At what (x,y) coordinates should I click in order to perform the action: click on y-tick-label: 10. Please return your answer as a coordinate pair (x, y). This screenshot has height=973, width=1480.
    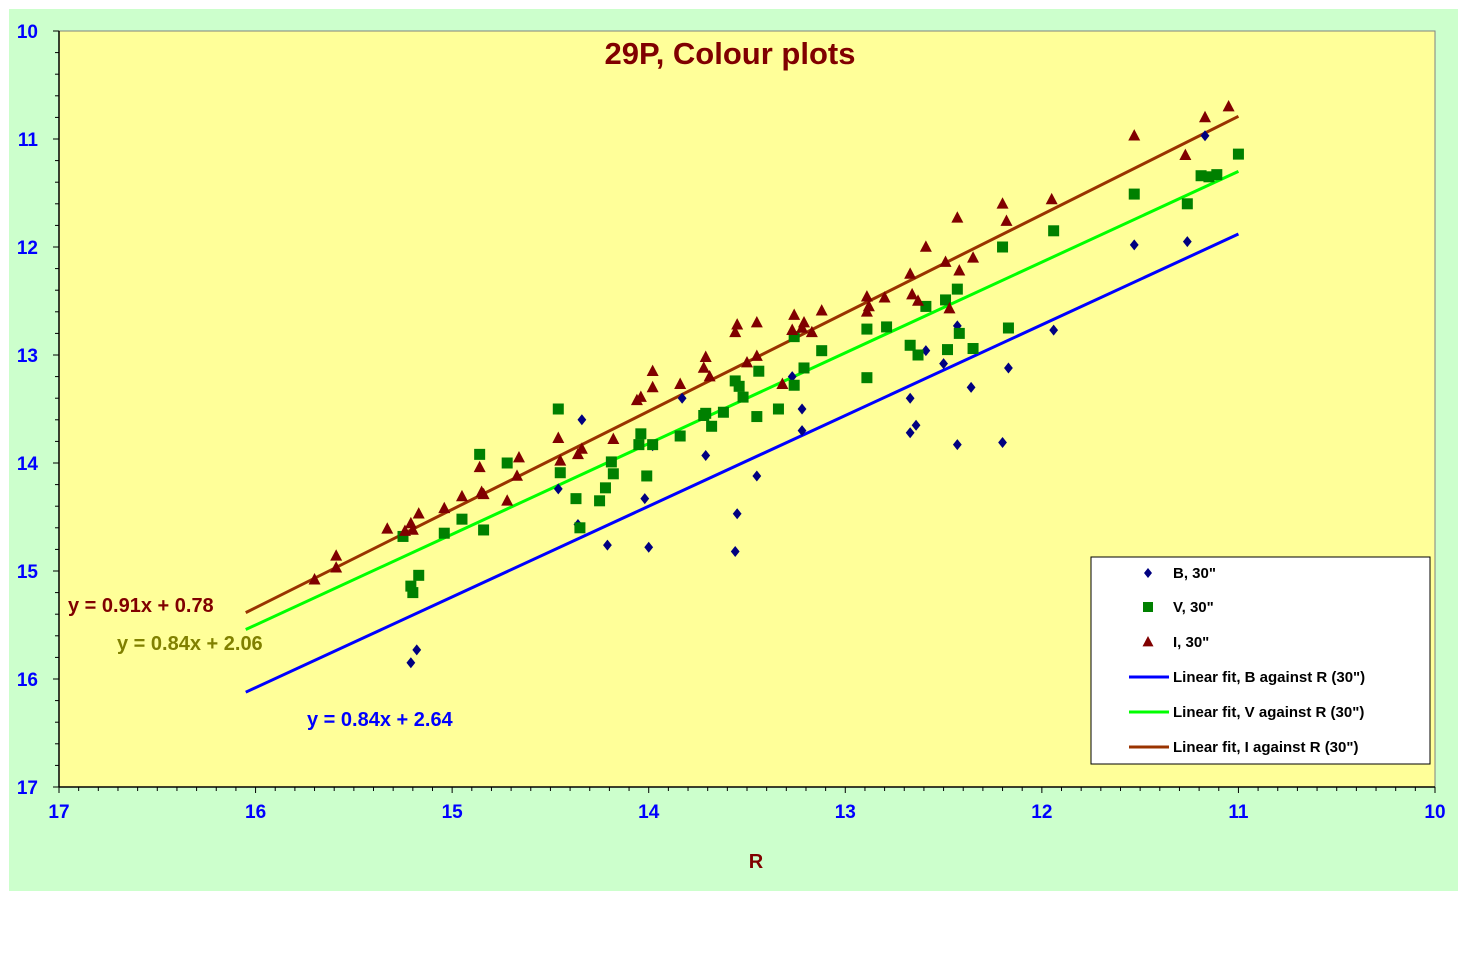
    Looking at the image, I should click on (27, 32).